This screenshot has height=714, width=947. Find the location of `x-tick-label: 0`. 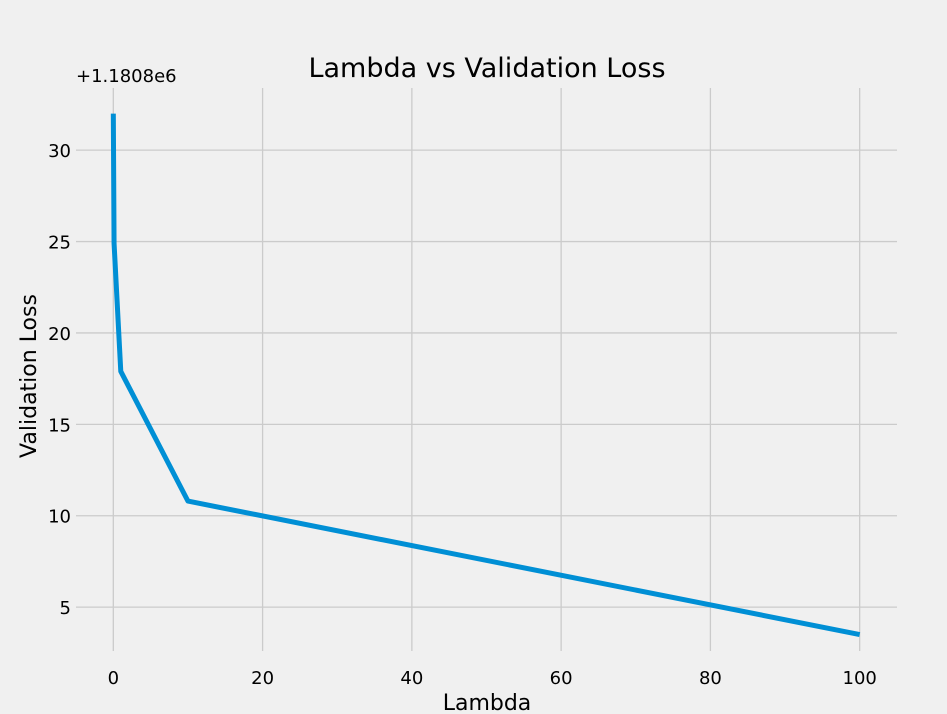

x-tick-label: 0 is located at coordinates (113, 678).